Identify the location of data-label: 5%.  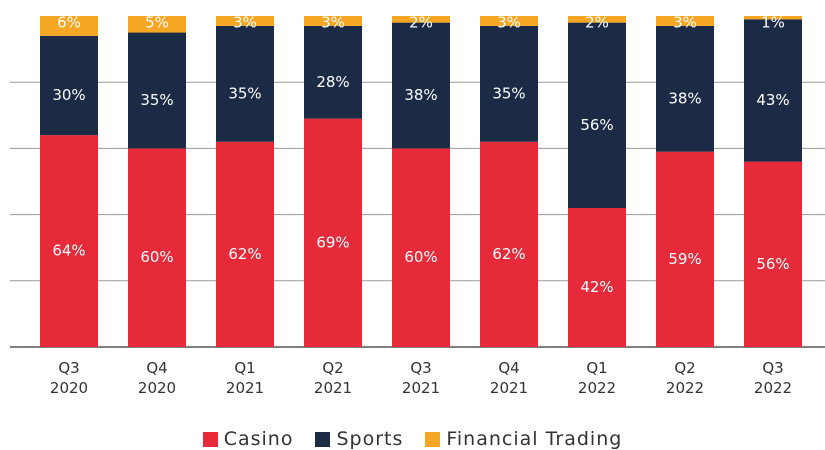
(157, 23).